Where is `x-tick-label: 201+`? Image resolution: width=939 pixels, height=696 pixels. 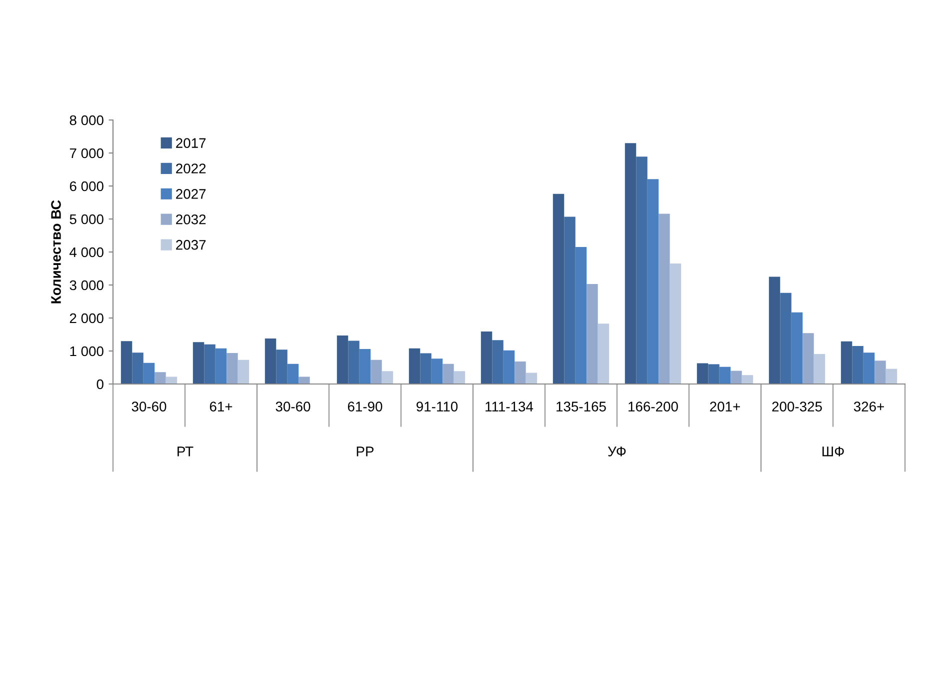
x-tick-label: 201+ is located at coordinates (725, 407).